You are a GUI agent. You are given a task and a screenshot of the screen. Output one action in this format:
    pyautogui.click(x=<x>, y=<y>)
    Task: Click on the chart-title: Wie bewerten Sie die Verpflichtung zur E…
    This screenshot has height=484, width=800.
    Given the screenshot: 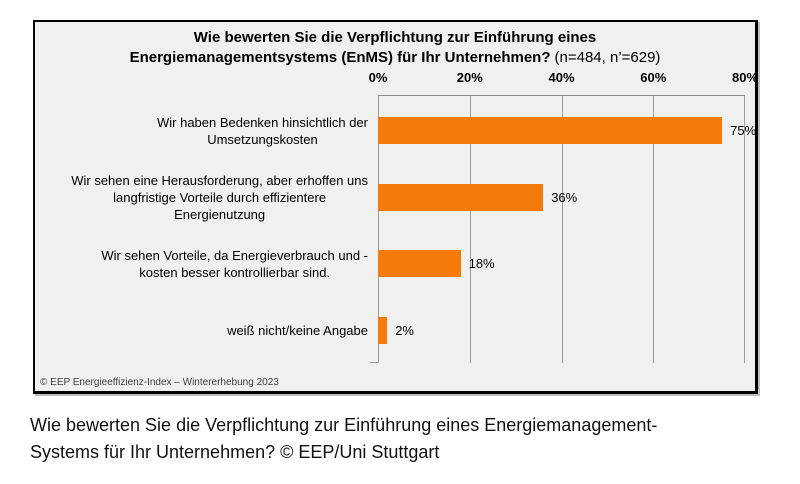 What is the action you would take?
    pyautogui.click(x=395, y=48)
    